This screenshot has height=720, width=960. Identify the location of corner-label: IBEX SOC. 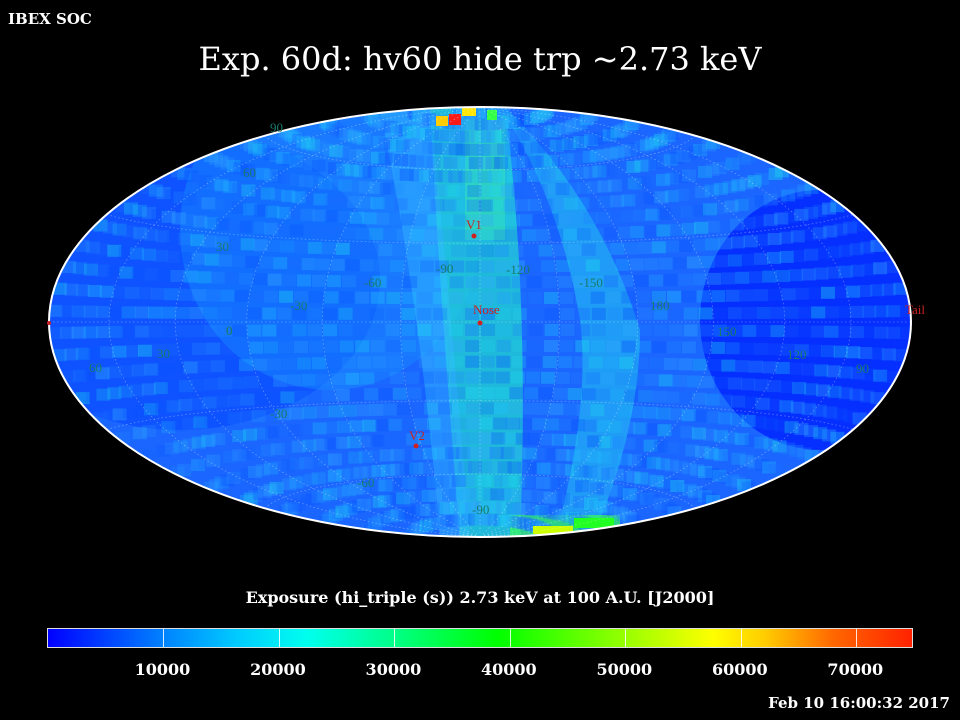
(50, 19).